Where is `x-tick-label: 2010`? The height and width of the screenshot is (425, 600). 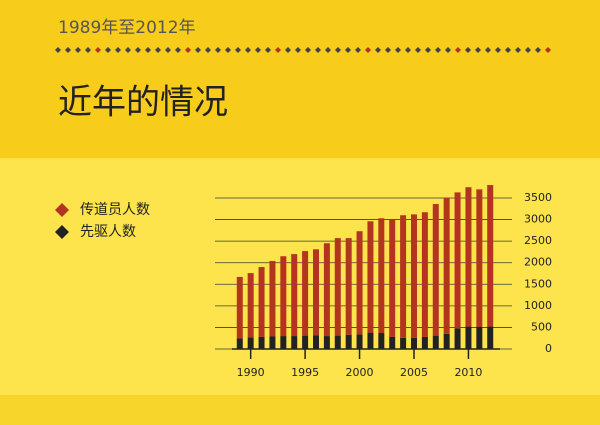 x-tick-label: 2010 is located at coordinates (468, 372).